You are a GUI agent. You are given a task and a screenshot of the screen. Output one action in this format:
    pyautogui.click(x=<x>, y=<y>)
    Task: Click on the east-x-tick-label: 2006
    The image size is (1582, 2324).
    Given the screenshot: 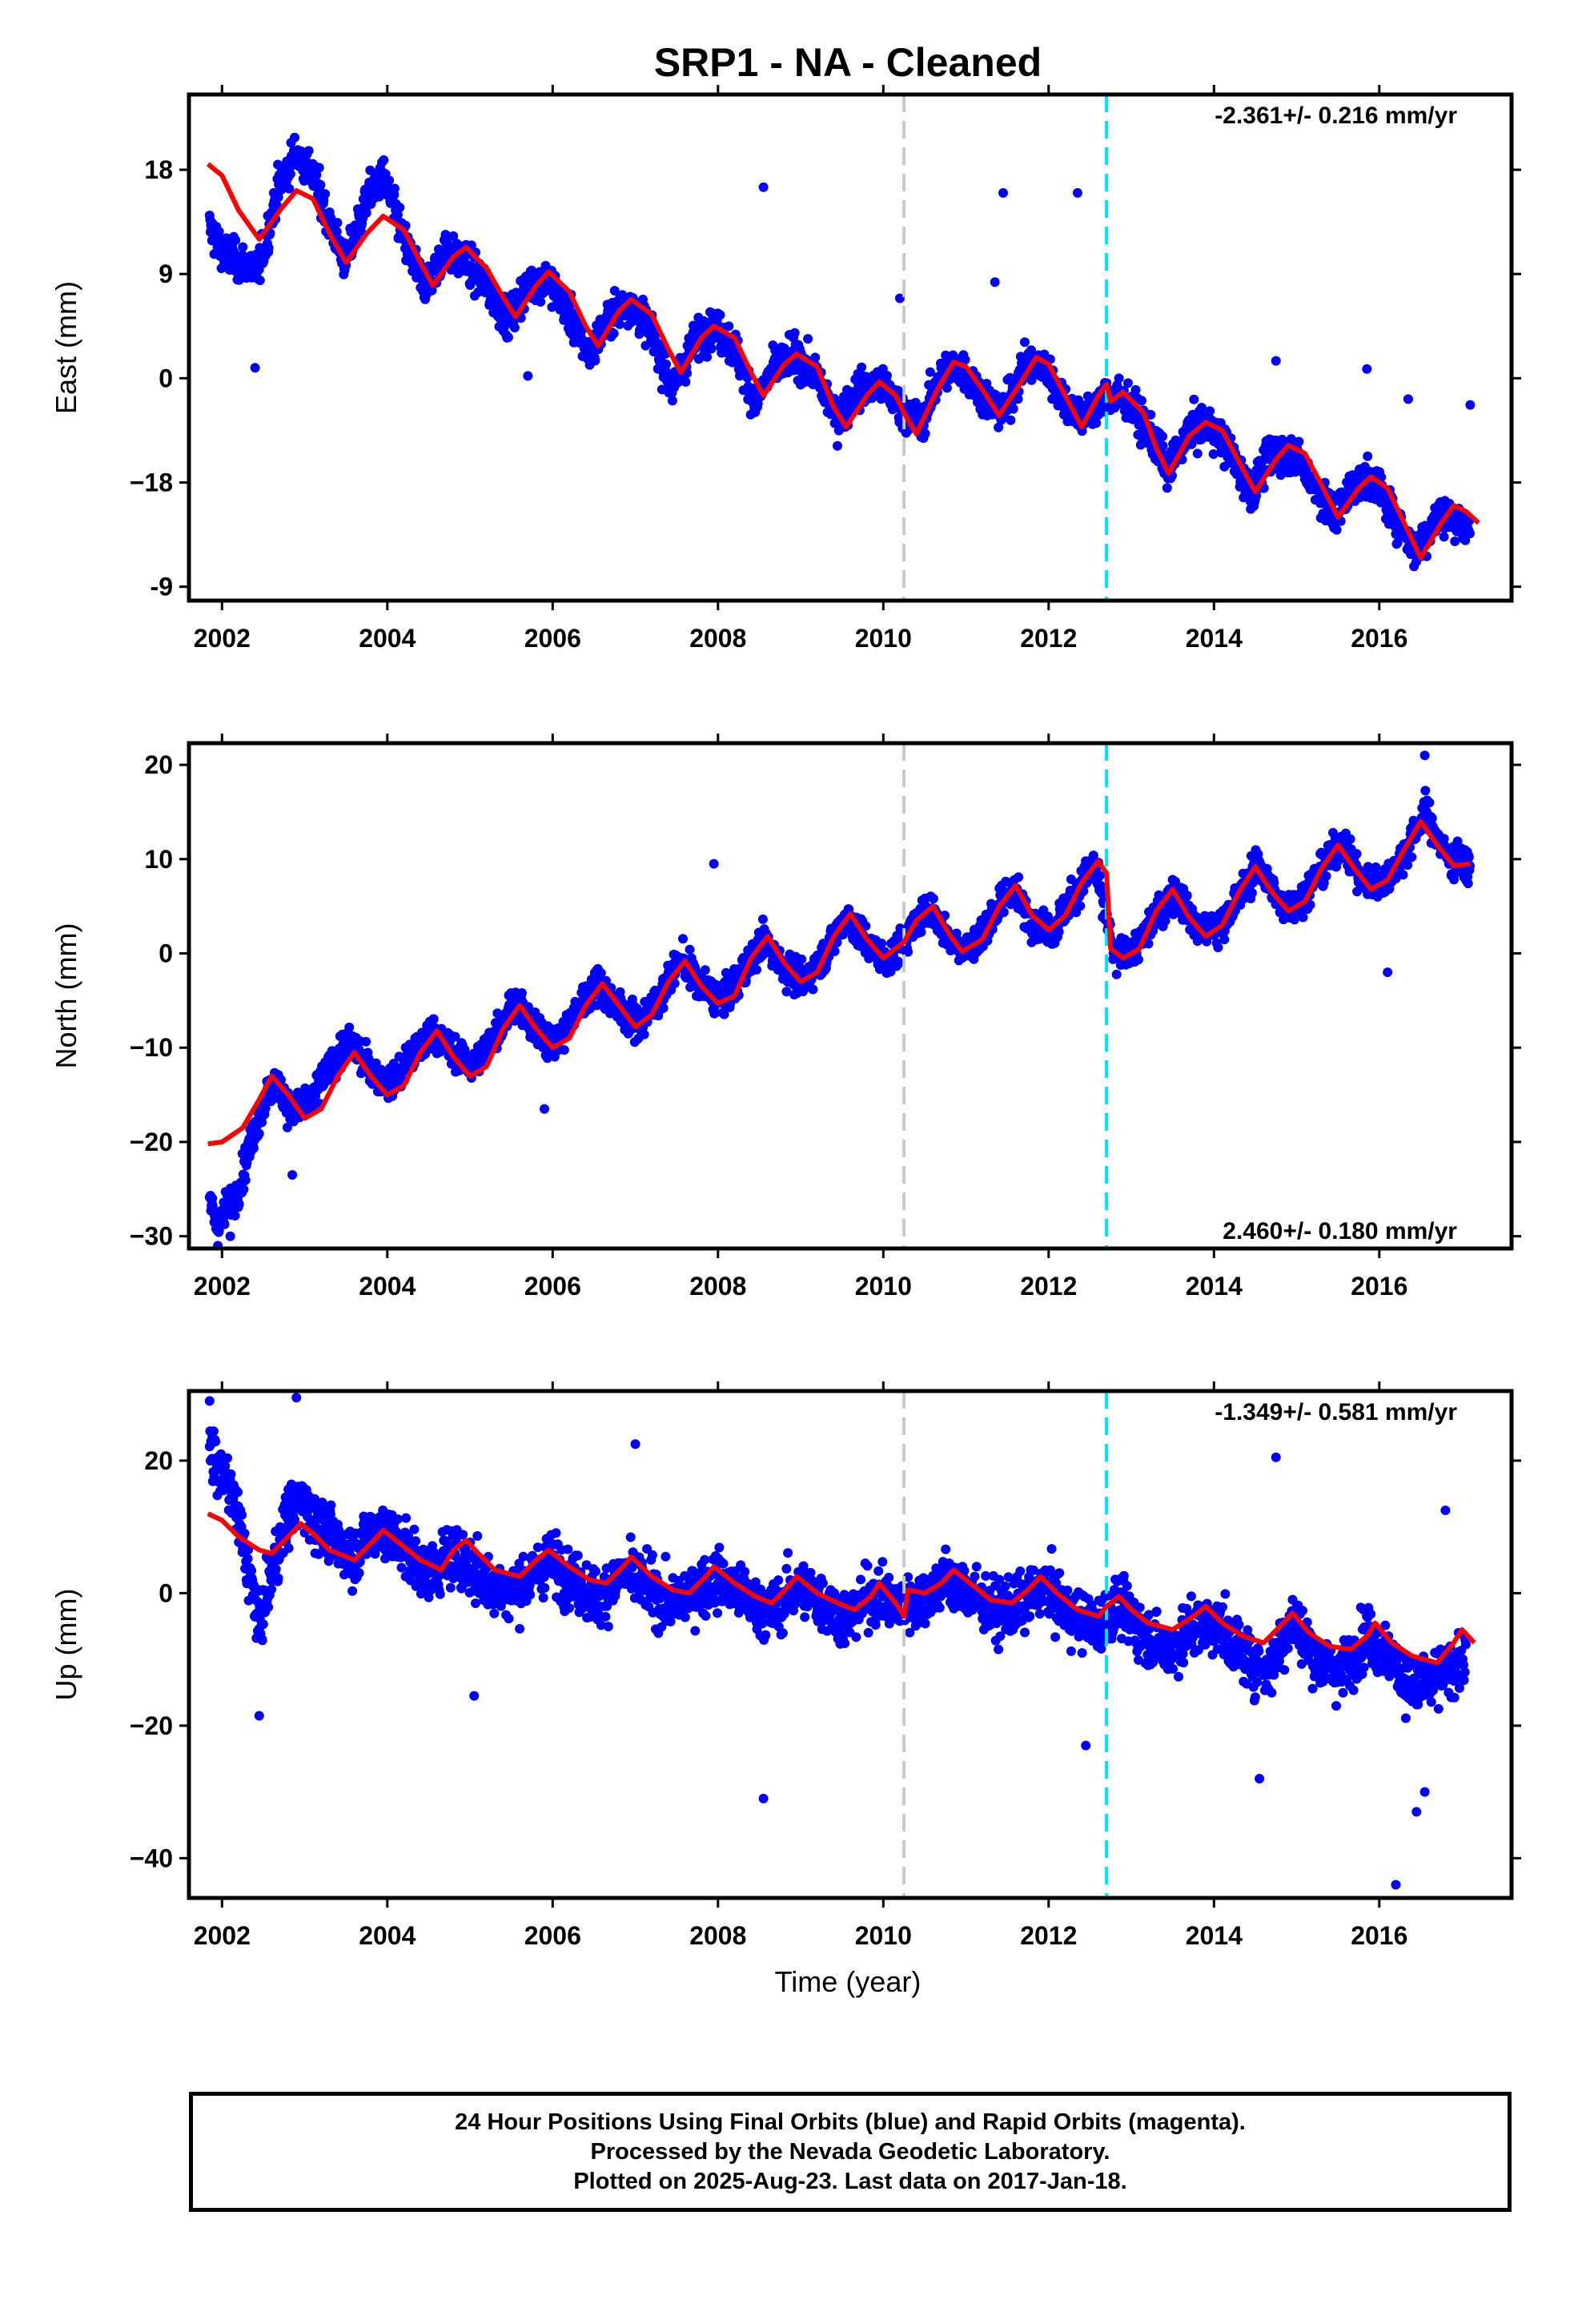 What is the action you would take?
    pyautogui.click(x=552, y=638)
    